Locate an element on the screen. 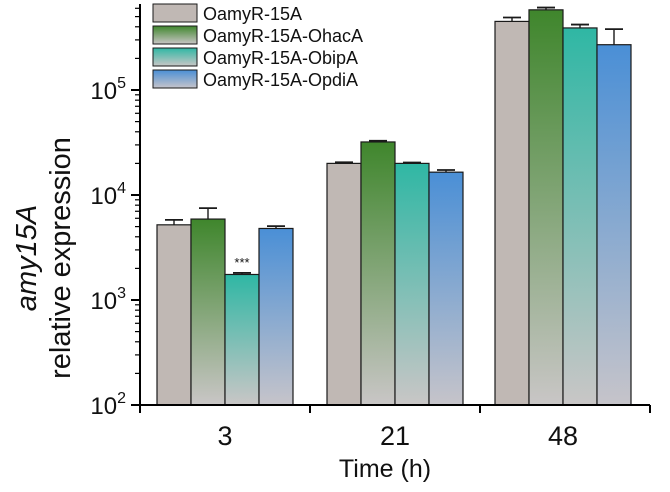  legend-swatch-OamyR-15A-ObipA is located at coordinates (175, 57).